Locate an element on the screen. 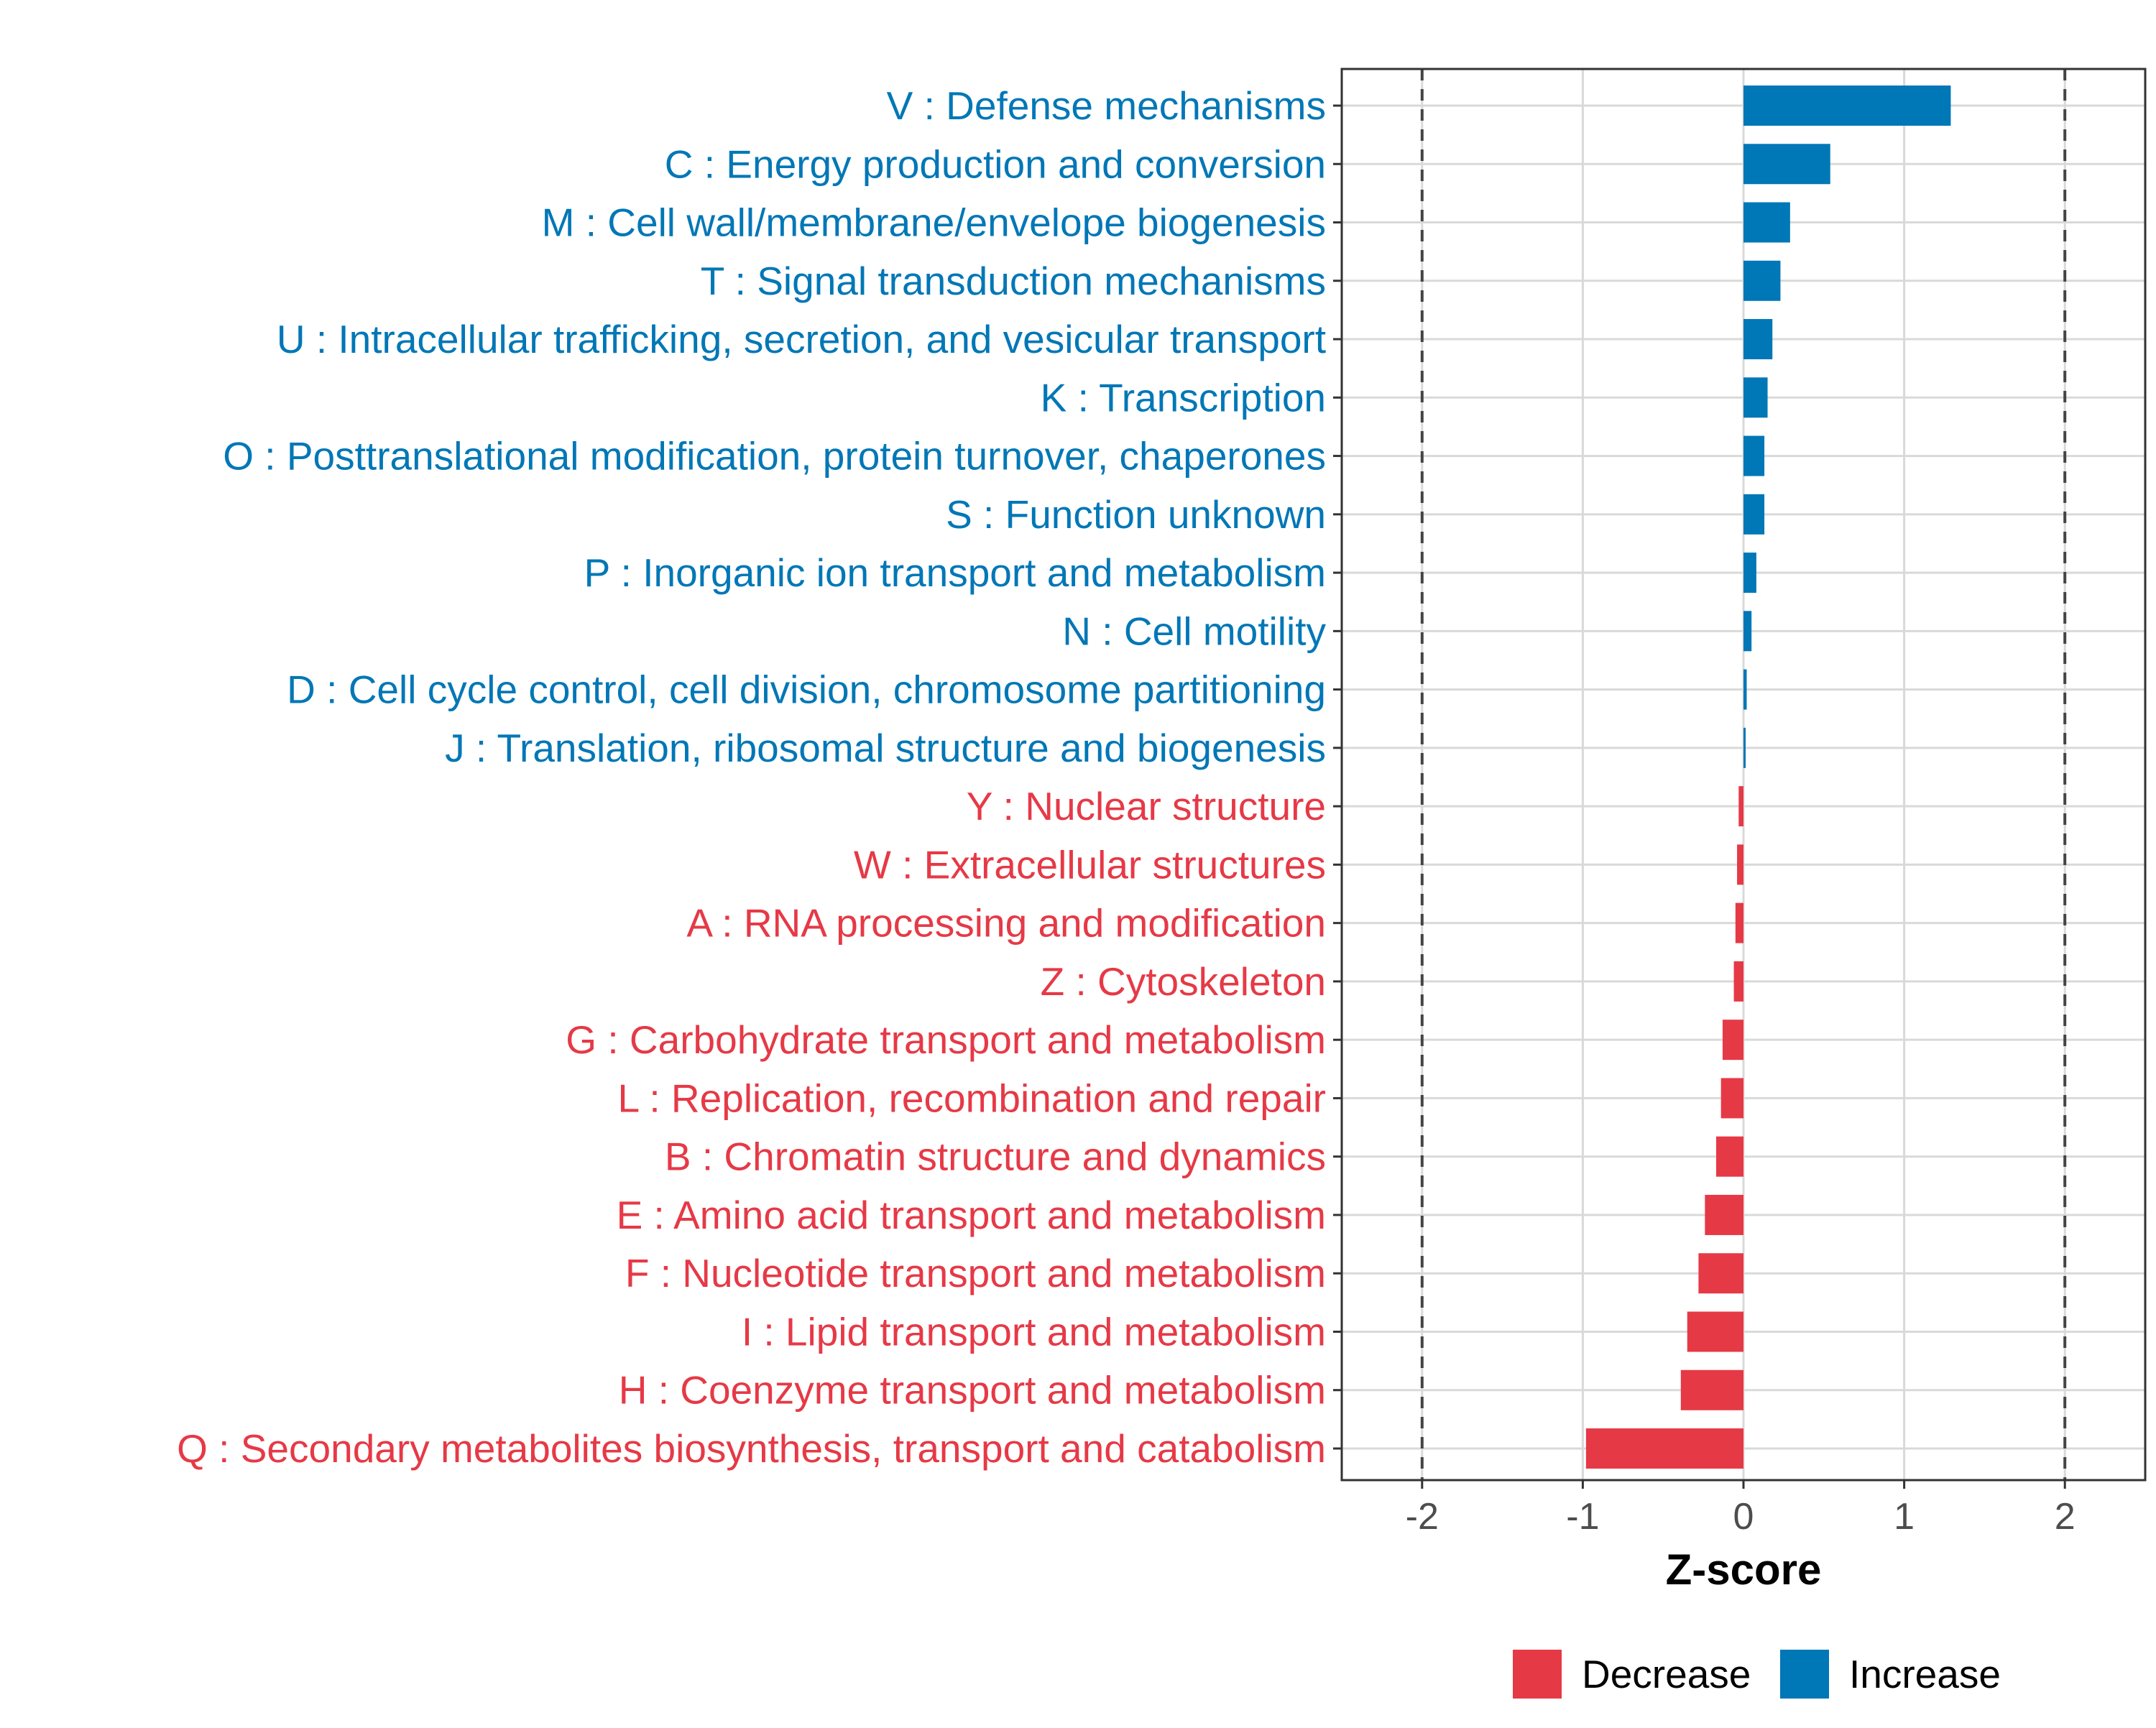 The width and height of the screenshot is (2156, 1728). category-label: K : Transcription is located at coordinates (1183, 398).